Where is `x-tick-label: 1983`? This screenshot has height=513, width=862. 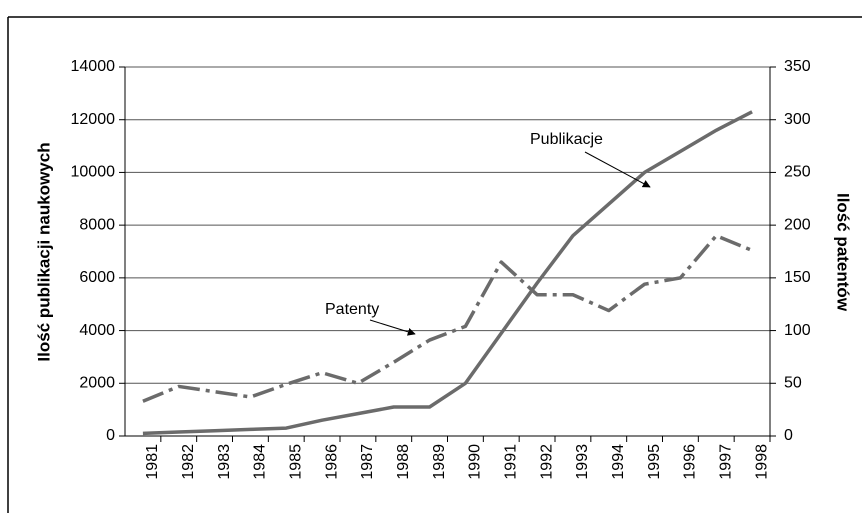 x-tick-label: 1983 is located at coordinates (224, 462).